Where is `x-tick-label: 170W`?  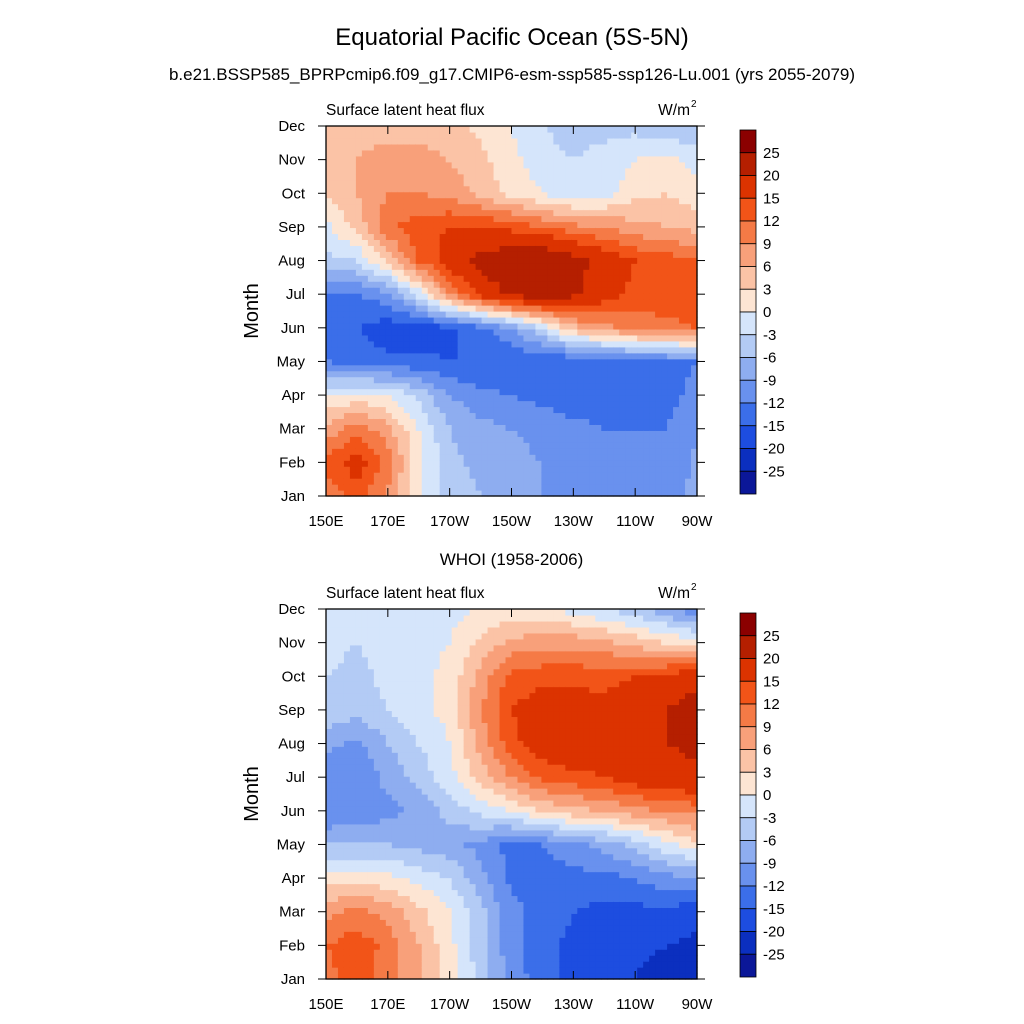 x-tick-label: 170W is located at coordinates (450, 521).